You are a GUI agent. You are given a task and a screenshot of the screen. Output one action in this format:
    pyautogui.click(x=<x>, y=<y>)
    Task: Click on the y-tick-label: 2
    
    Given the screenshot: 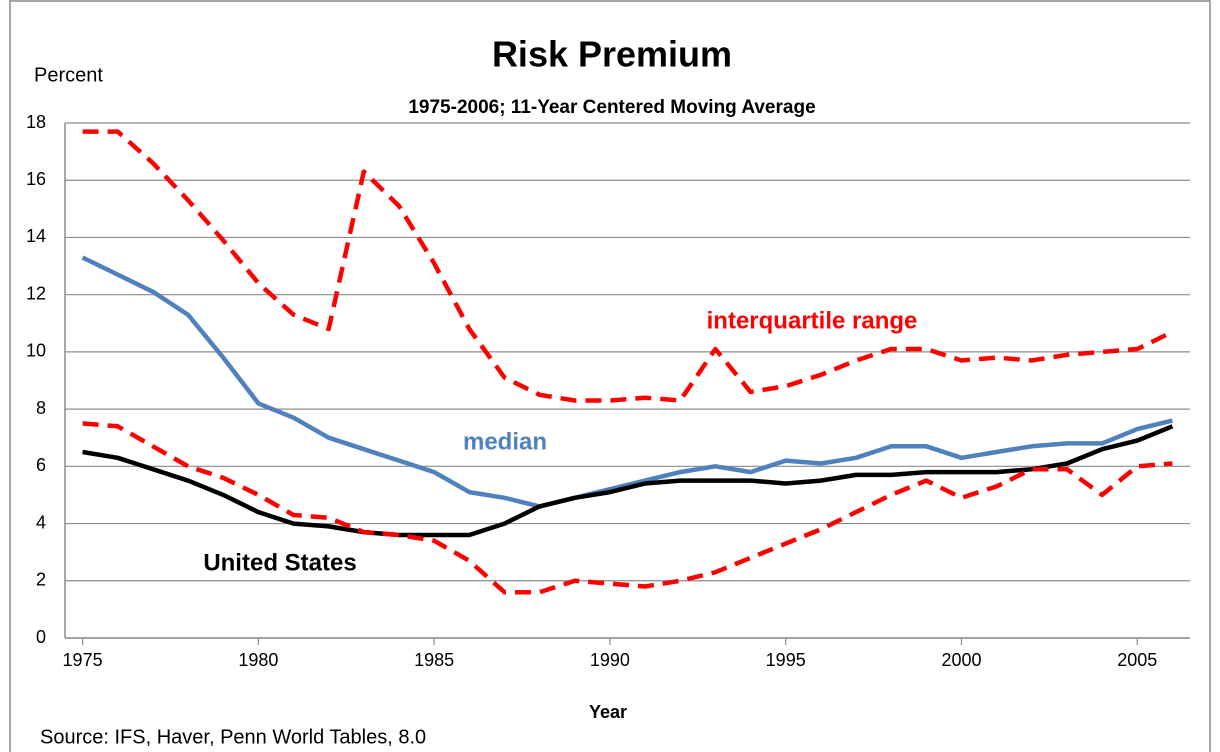 What is the action you would take?
    pyautogui.click(x=41, y=580)
    